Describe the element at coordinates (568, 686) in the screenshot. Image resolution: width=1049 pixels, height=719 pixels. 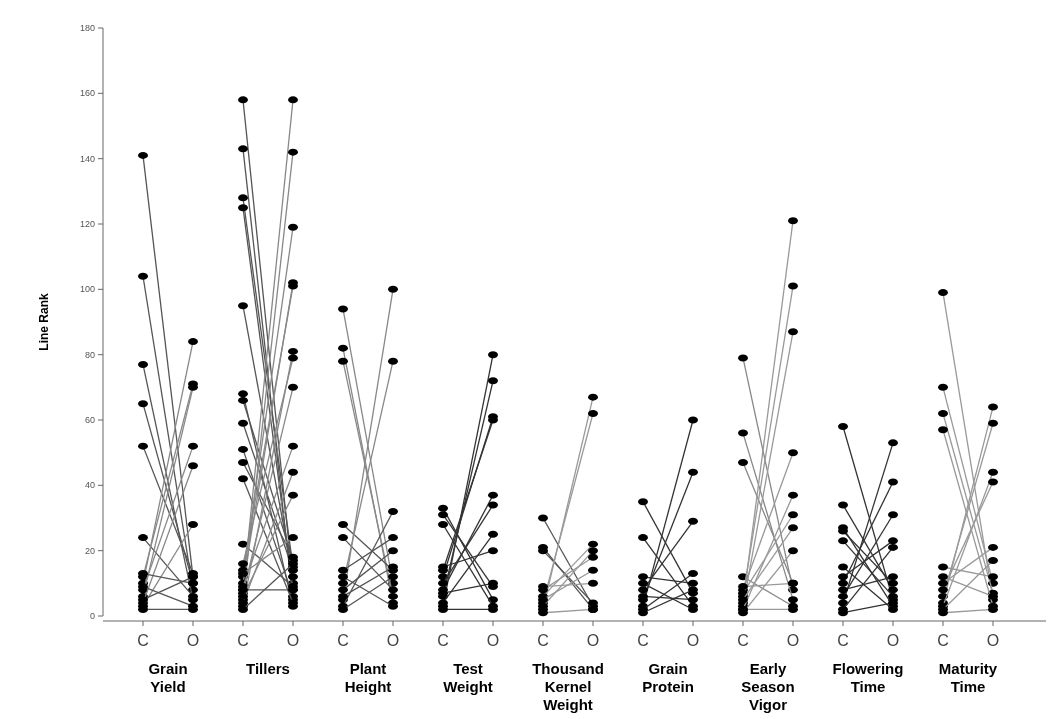
I see `text: Thousand Kernel Weight` at that location.